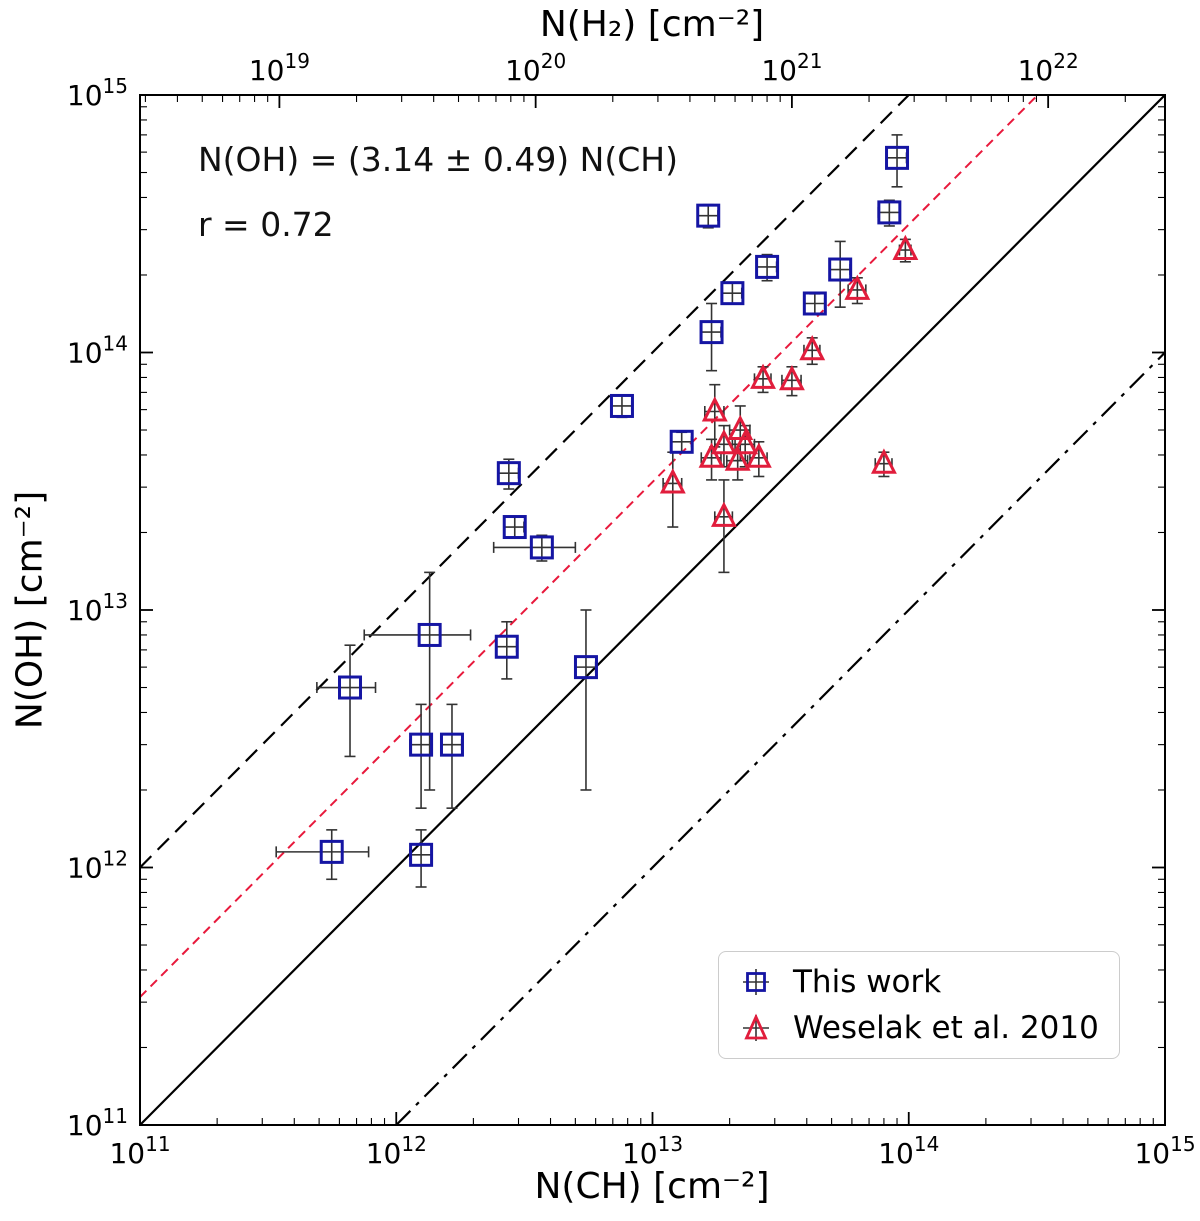 The height and width of the screenshot is (1221, 1200). I want to click on legend-label-this-work: This work, so click(867, 982).